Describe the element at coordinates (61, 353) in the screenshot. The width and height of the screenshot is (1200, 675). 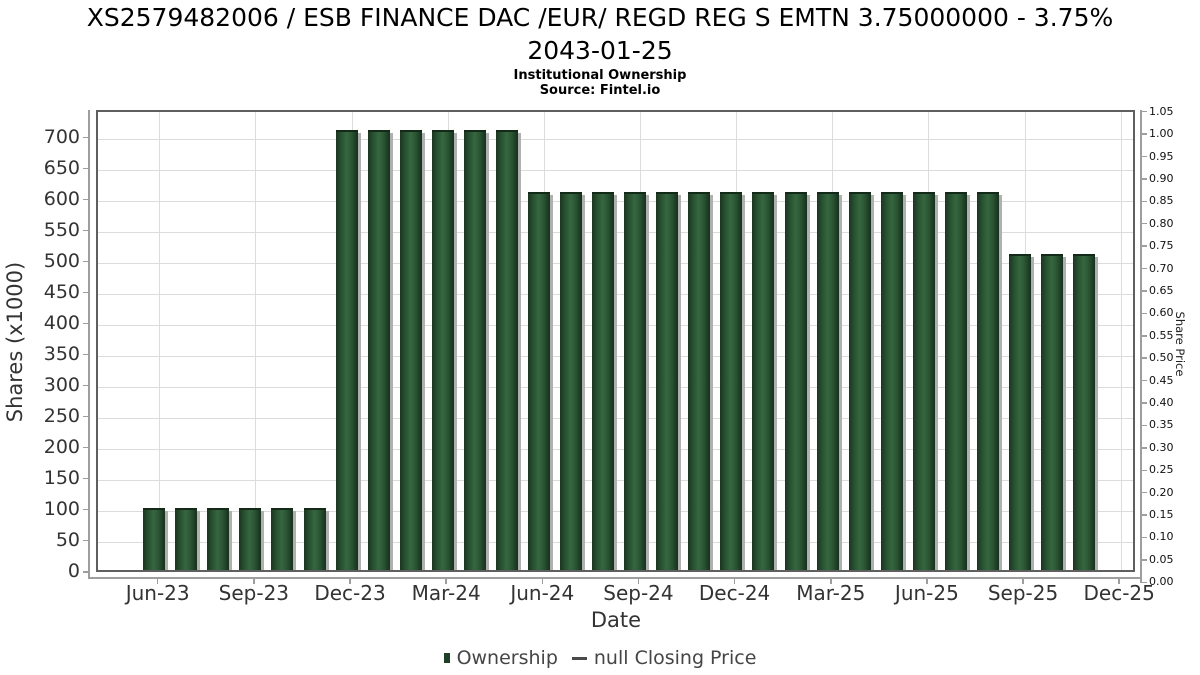
I see `left-axis-tick-label: 350` at that location.